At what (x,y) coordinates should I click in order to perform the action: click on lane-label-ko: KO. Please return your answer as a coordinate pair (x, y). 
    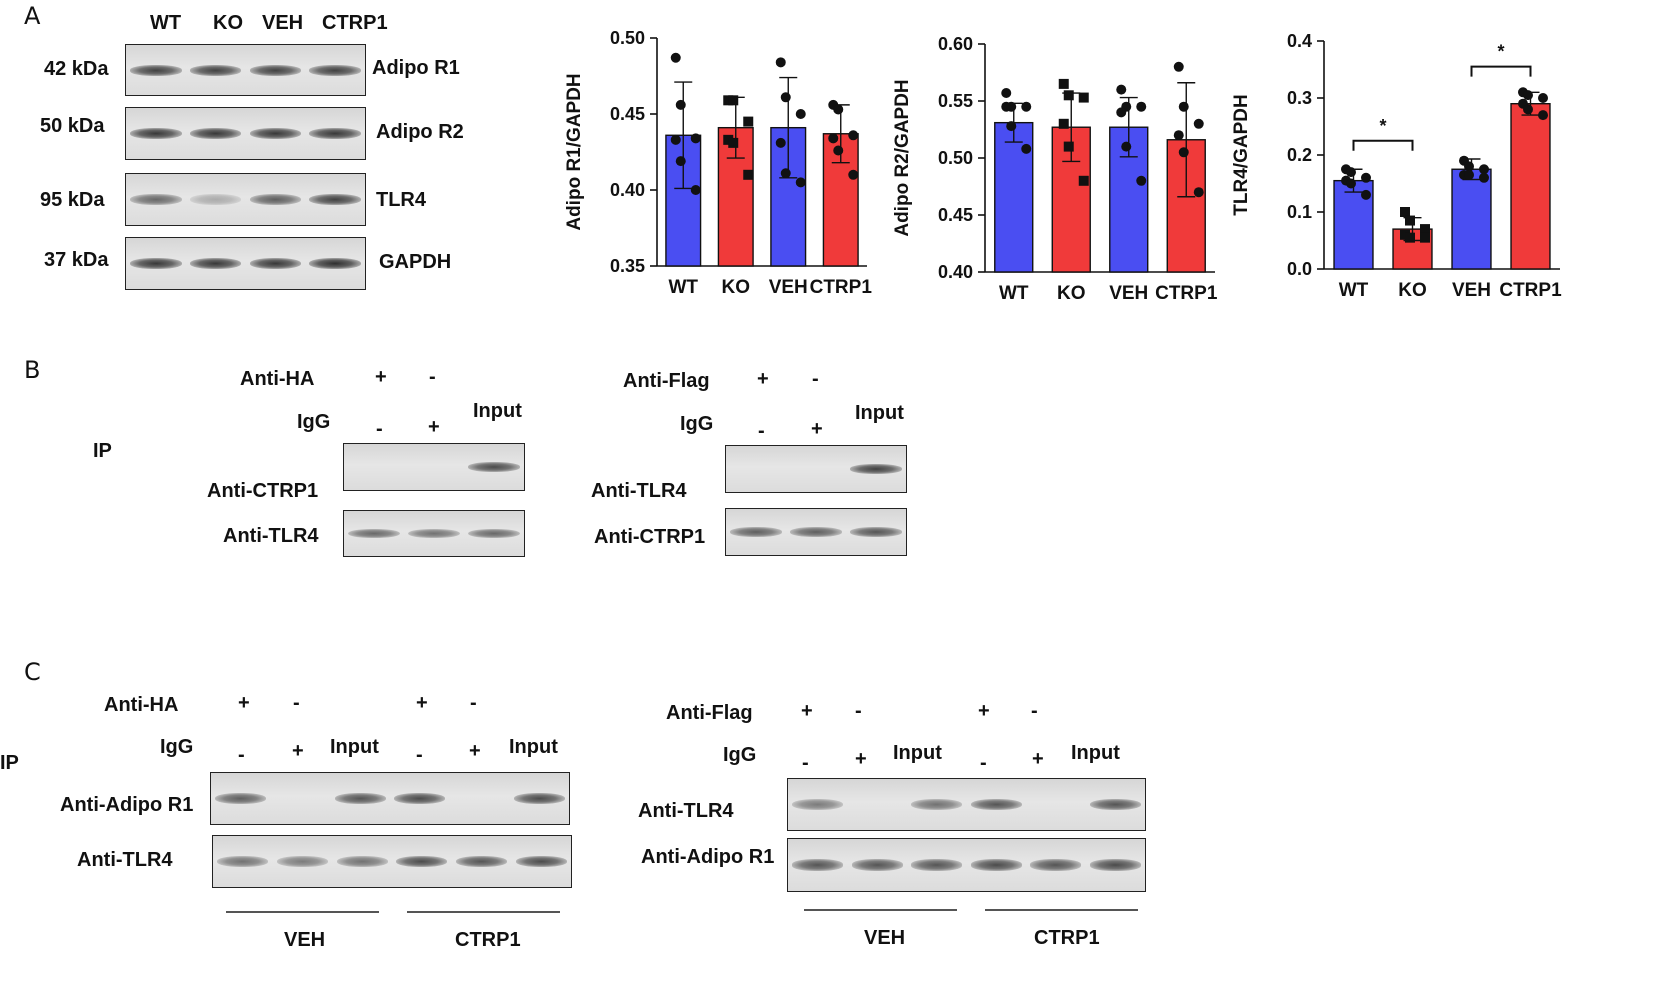
    Looking at the image, I should click on (228, 23).